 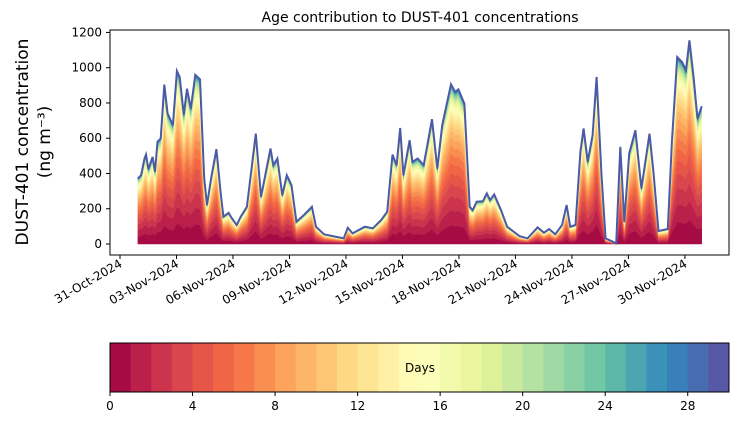 What do you see at coordinates (86, 68) in the screenshot?
I see `y-tick-label: 1000` at bounding box center [86, 68].